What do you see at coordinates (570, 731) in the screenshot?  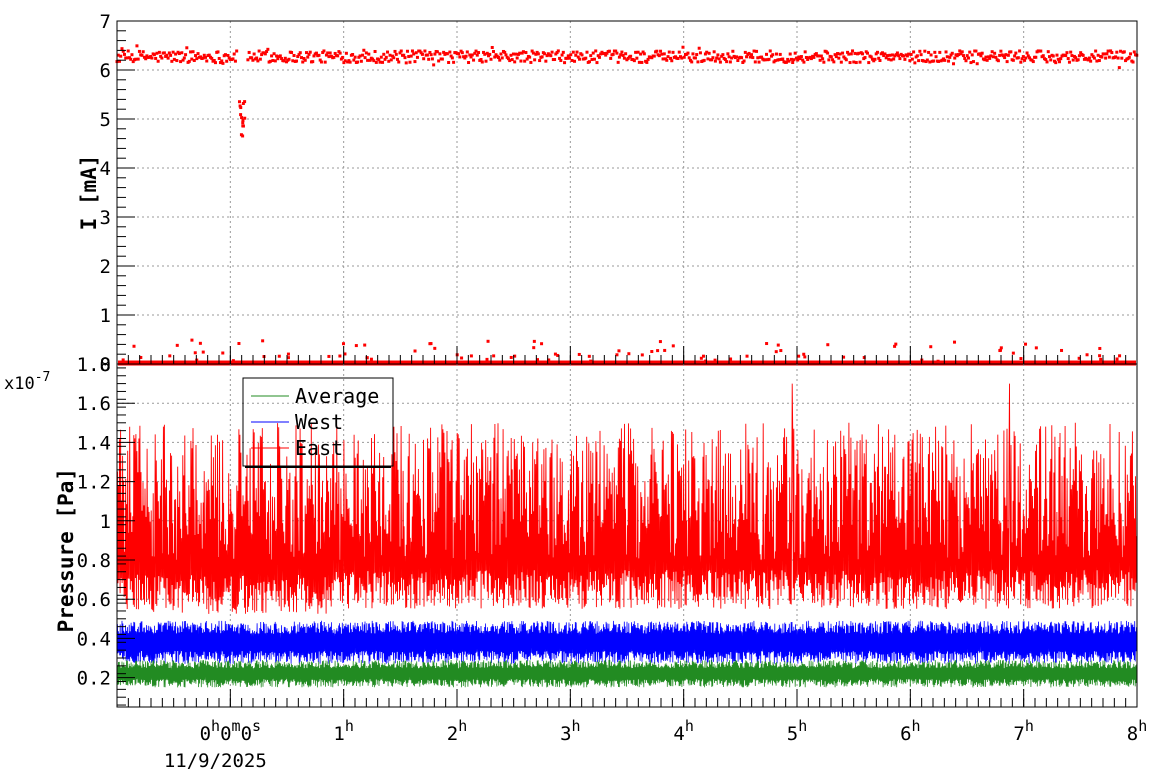 I see `x-tick-label: 3h` at bounding box center [570, 731].